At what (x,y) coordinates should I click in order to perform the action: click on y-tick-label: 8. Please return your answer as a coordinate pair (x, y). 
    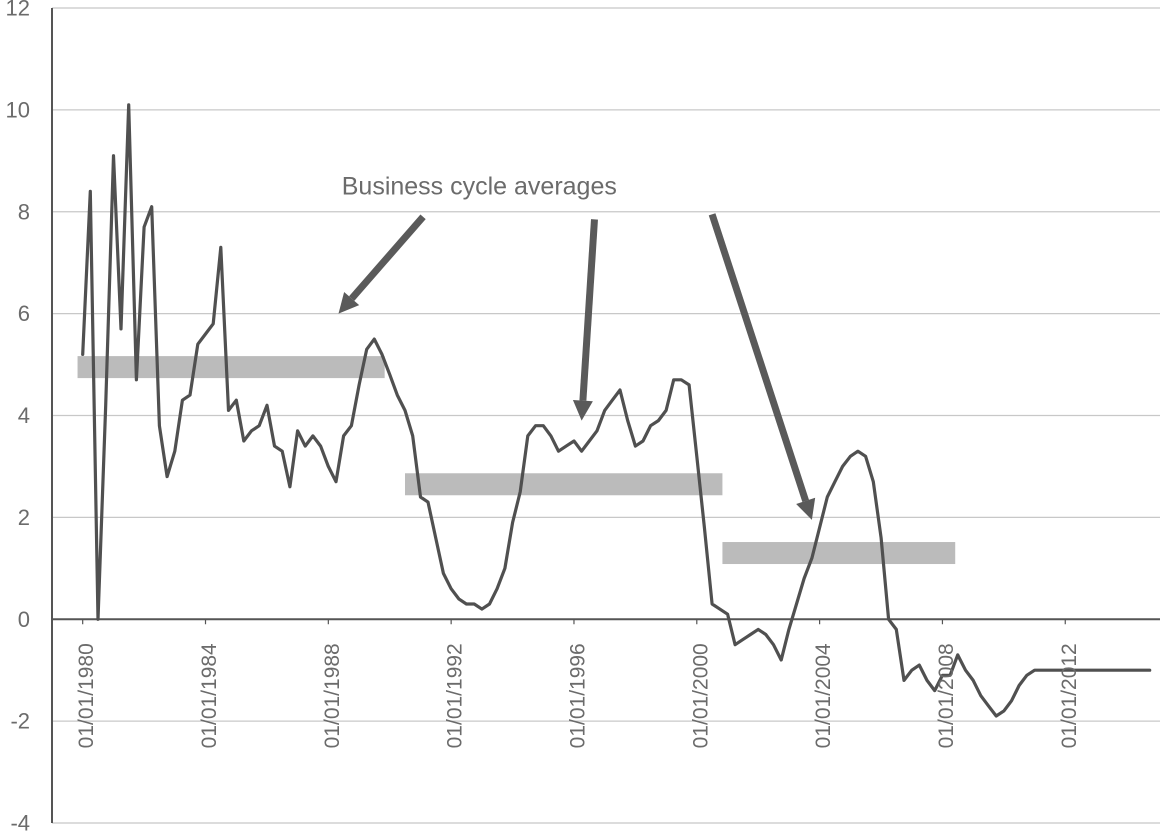
    Looking at the image, I should click on (24, 211).